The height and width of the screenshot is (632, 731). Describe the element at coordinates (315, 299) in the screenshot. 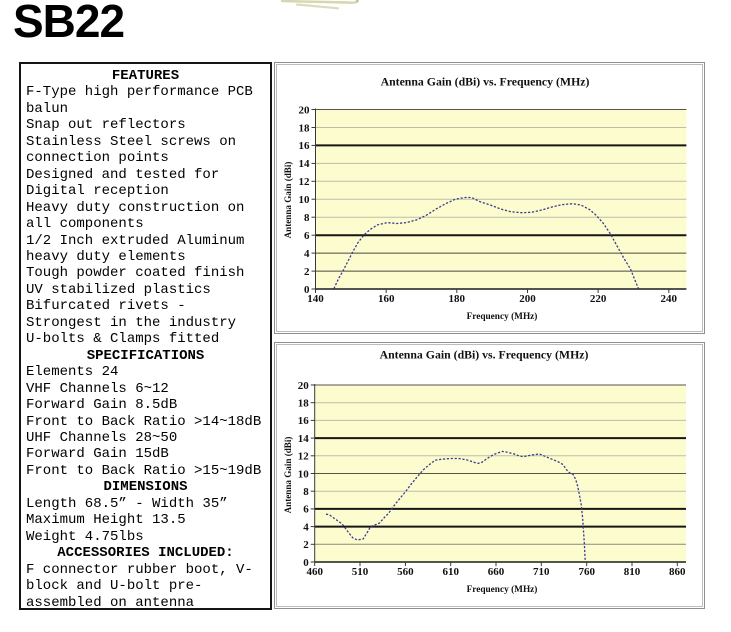

I see `svg-text: 140` at that location.